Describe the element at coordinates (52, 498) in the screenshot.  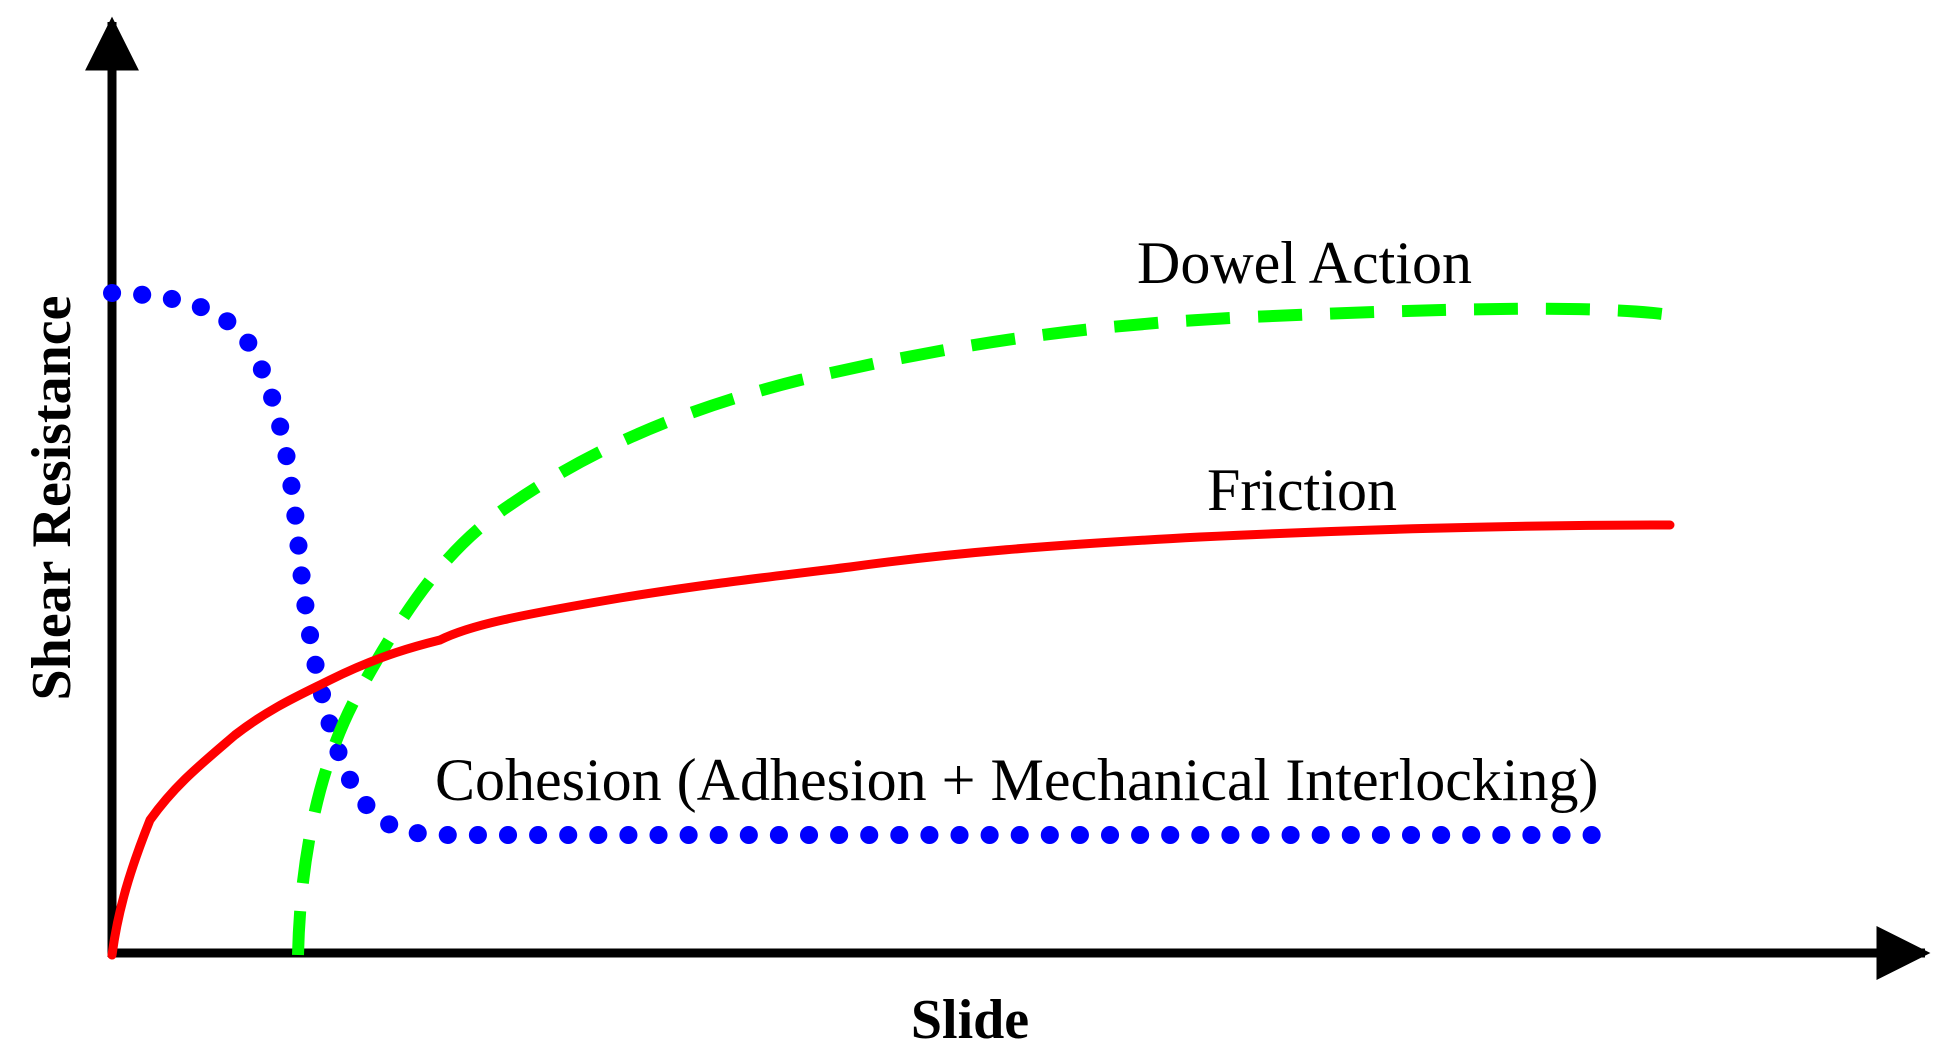
I see `y-axis-title: Shear Resistance` at that location.